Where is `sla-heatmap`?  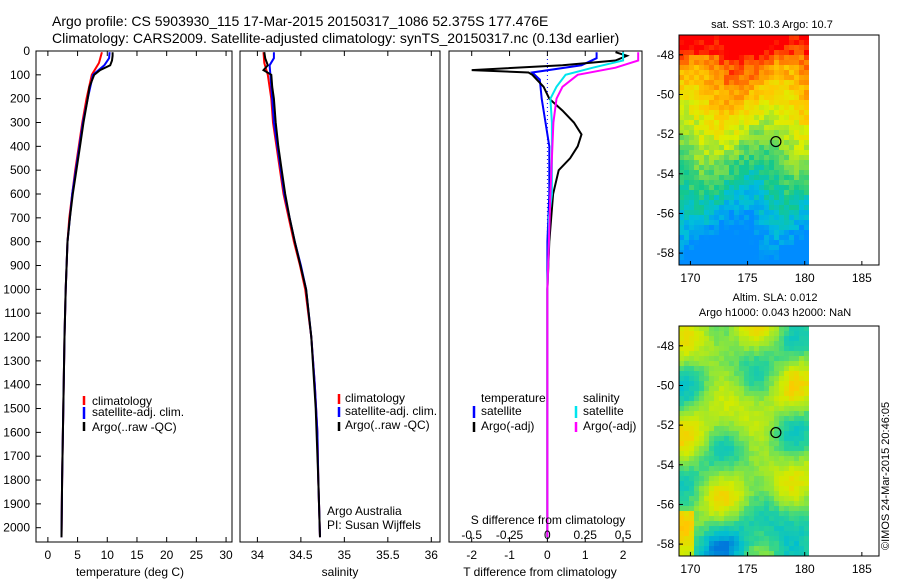 sla-heatmap is located at coordinates (744, 441).